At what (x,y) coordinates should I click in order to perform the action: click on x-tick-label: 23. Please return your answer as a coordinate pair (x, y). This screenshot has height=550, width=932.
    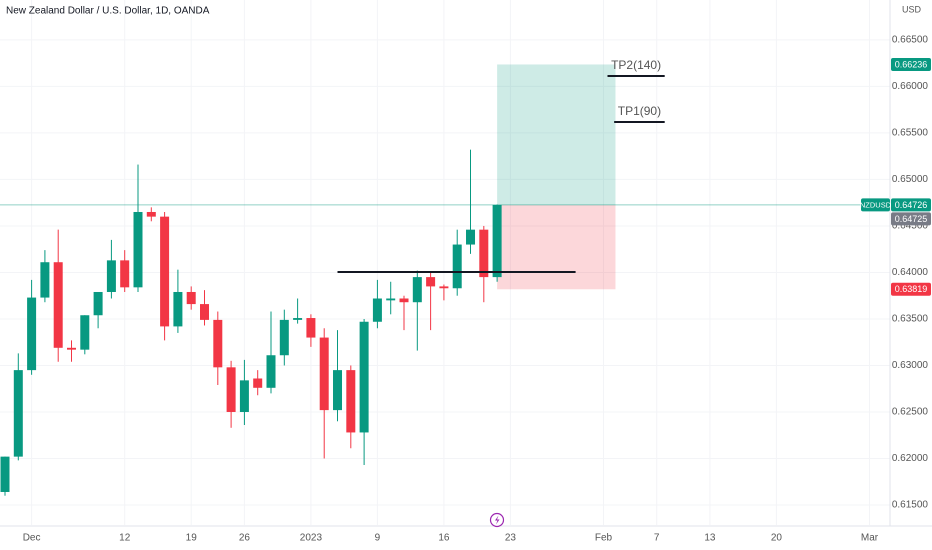
    Looking at the image, I should click on (511, 538).